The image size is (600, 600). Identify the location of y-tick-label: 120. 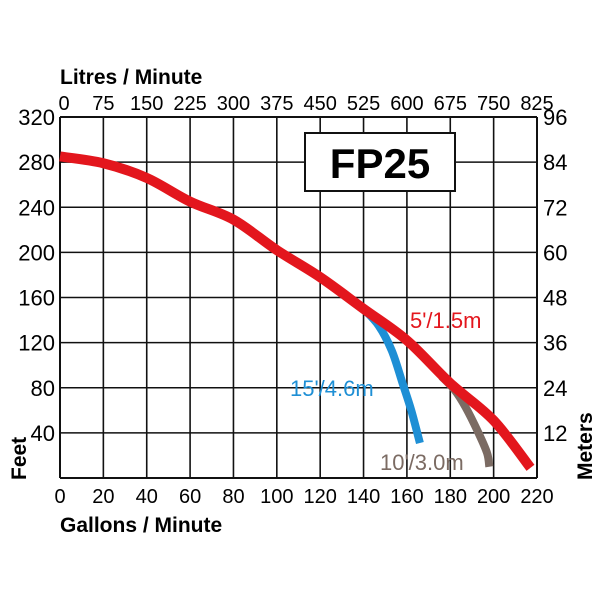
(36, 343).